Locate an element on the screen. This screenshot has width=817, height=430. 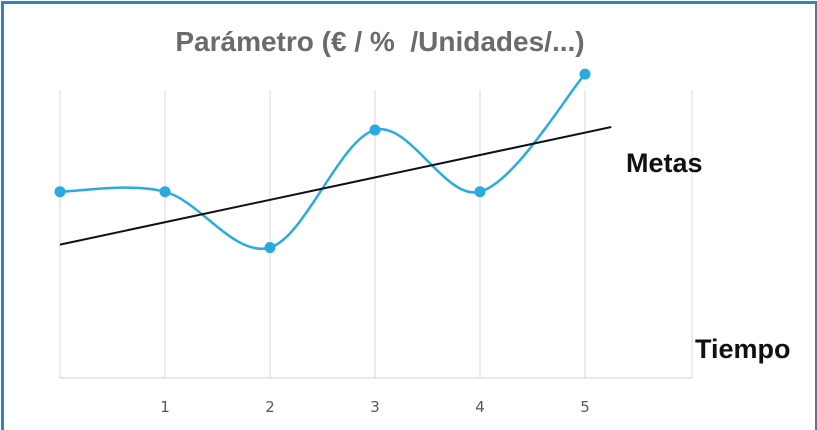
x-tick-label: 4 is located at coordinates (480, 407).